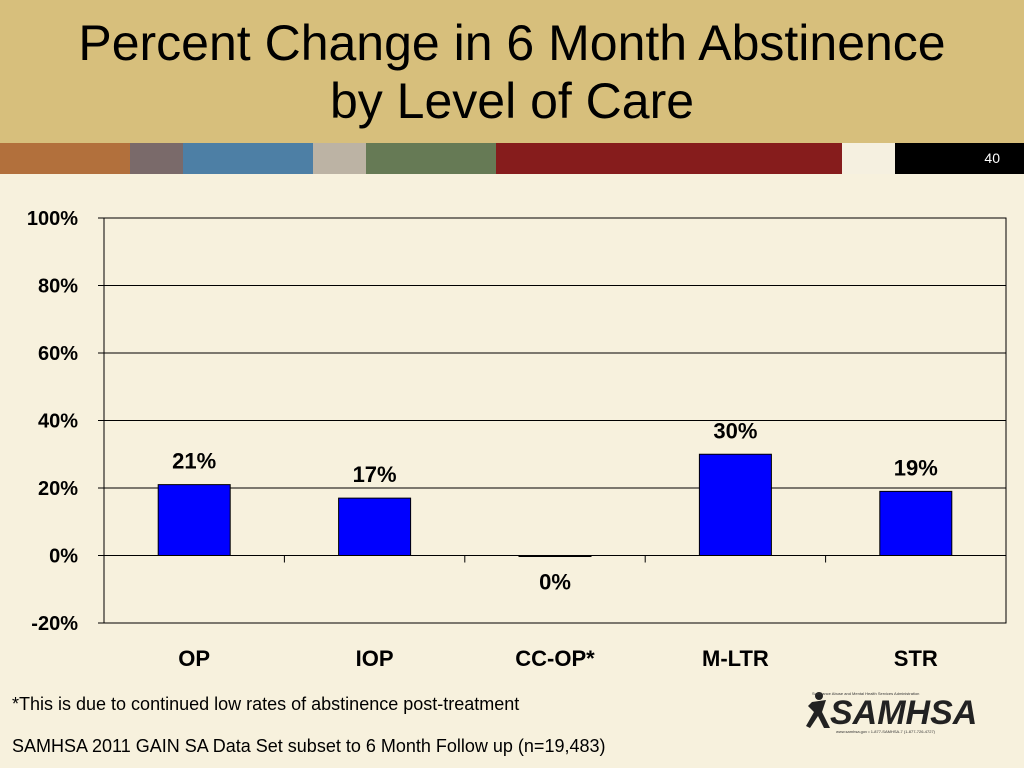 The height and width of the screenshot is (768, 1024). I want to click on data-label: 30%, so click(735, 430).